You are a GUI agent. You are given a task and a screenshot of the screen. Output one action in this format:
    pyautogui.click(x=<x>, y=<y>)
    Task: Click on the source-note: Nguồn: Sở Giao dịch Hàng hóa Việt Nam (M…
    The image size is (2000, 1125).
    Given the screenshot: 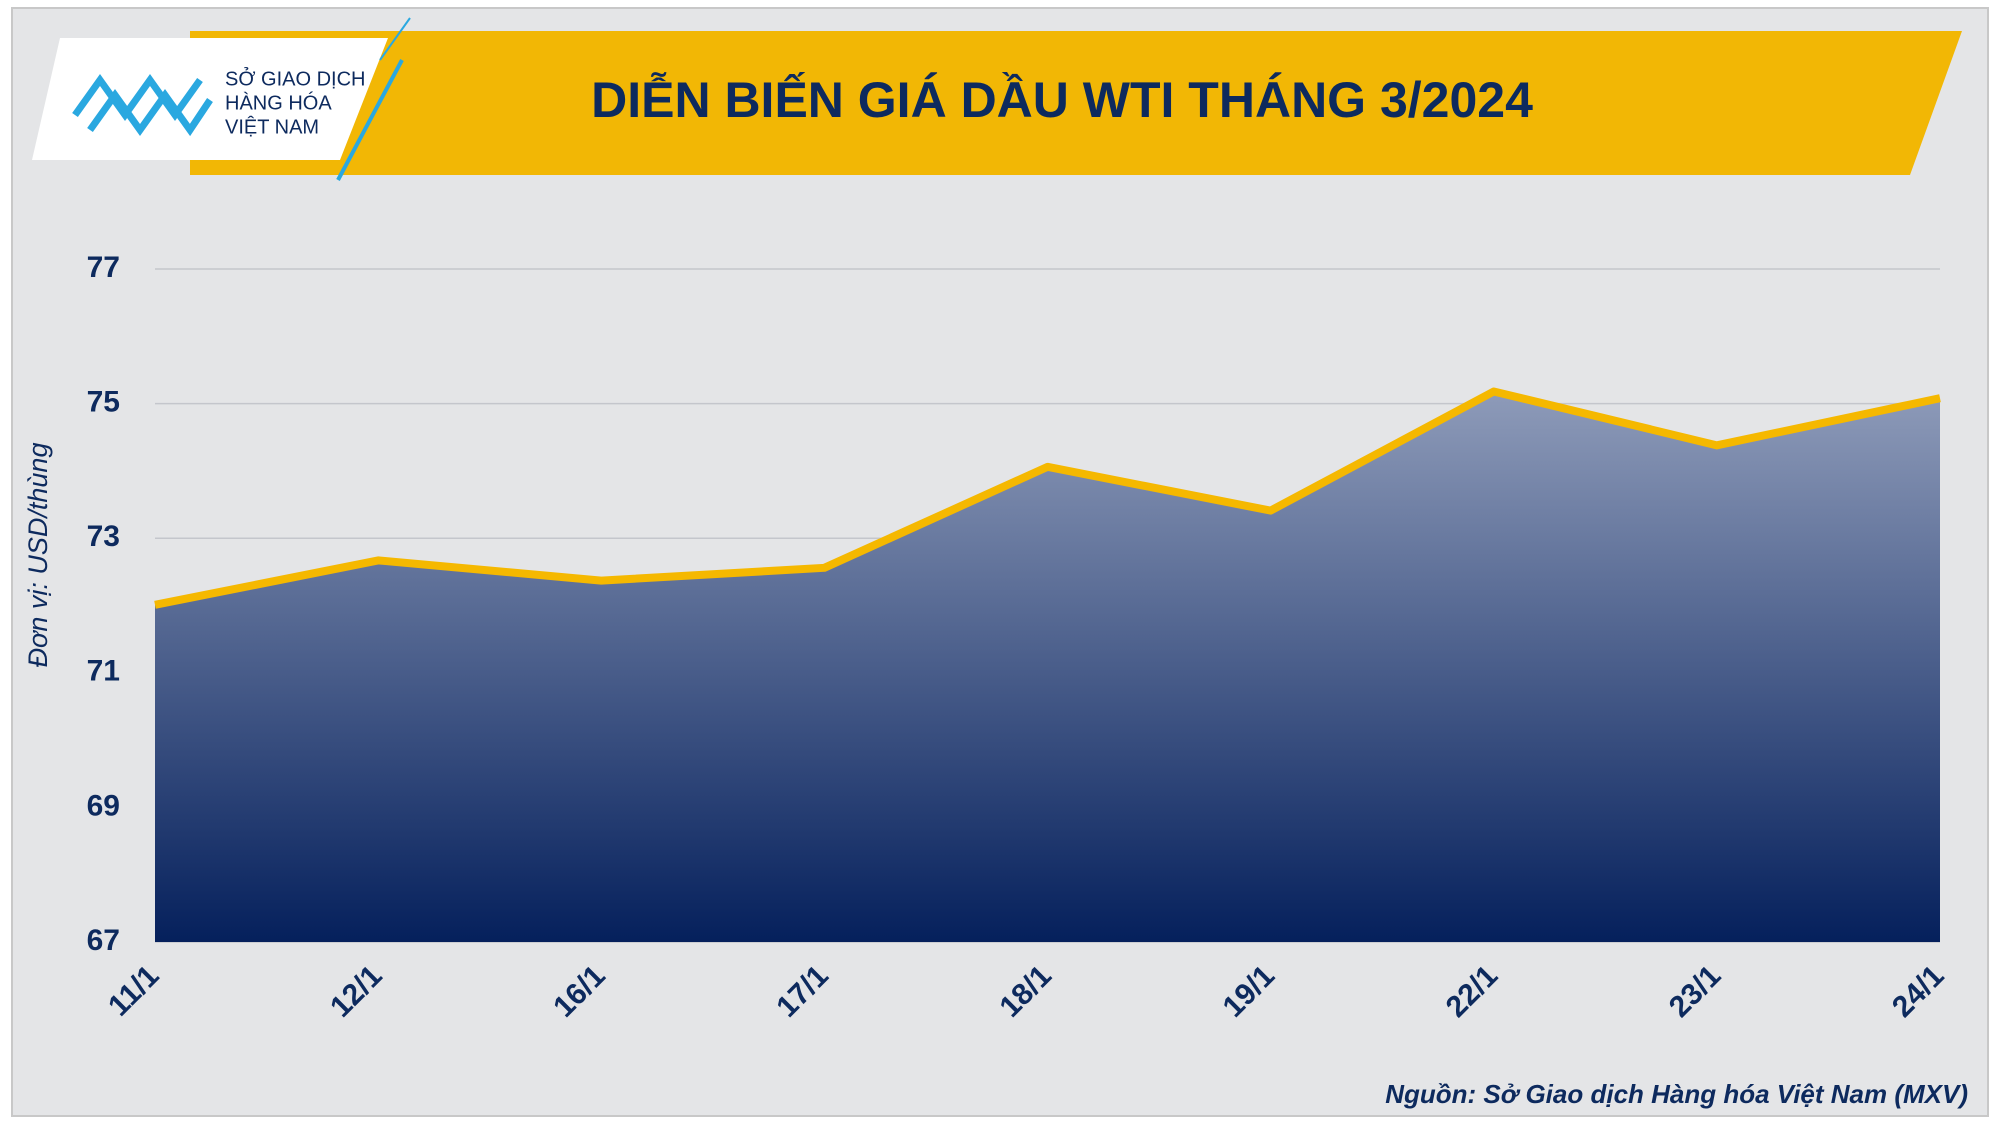 What is the action you would take?
    pyautogui.click(x=1676, y=1094)
    